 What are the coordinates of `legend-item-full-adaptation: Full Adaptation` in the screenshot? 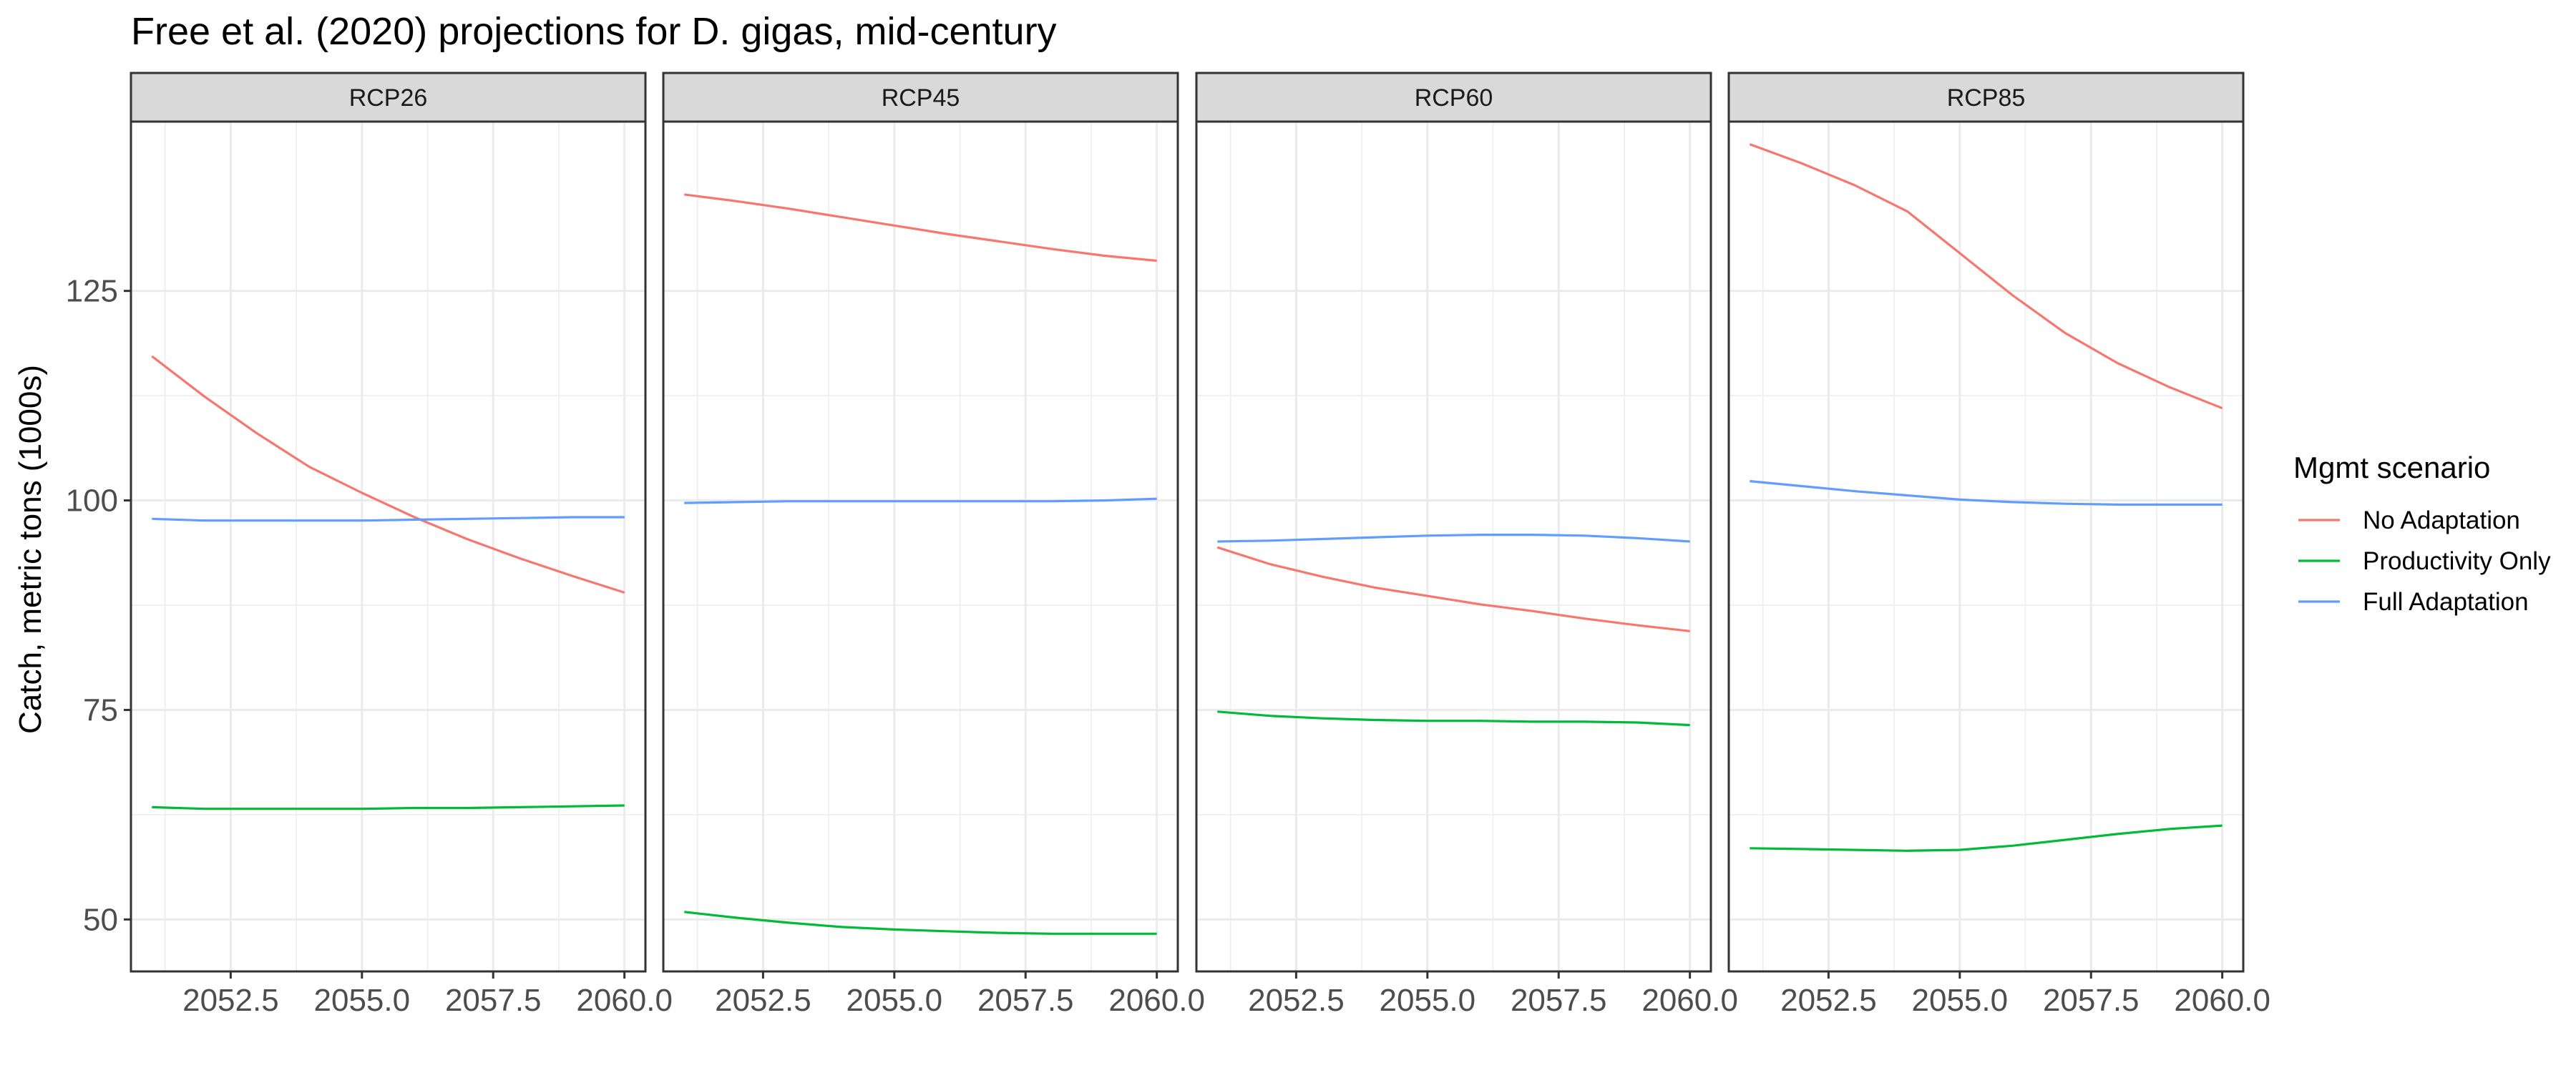 It's located at (2413, 602).